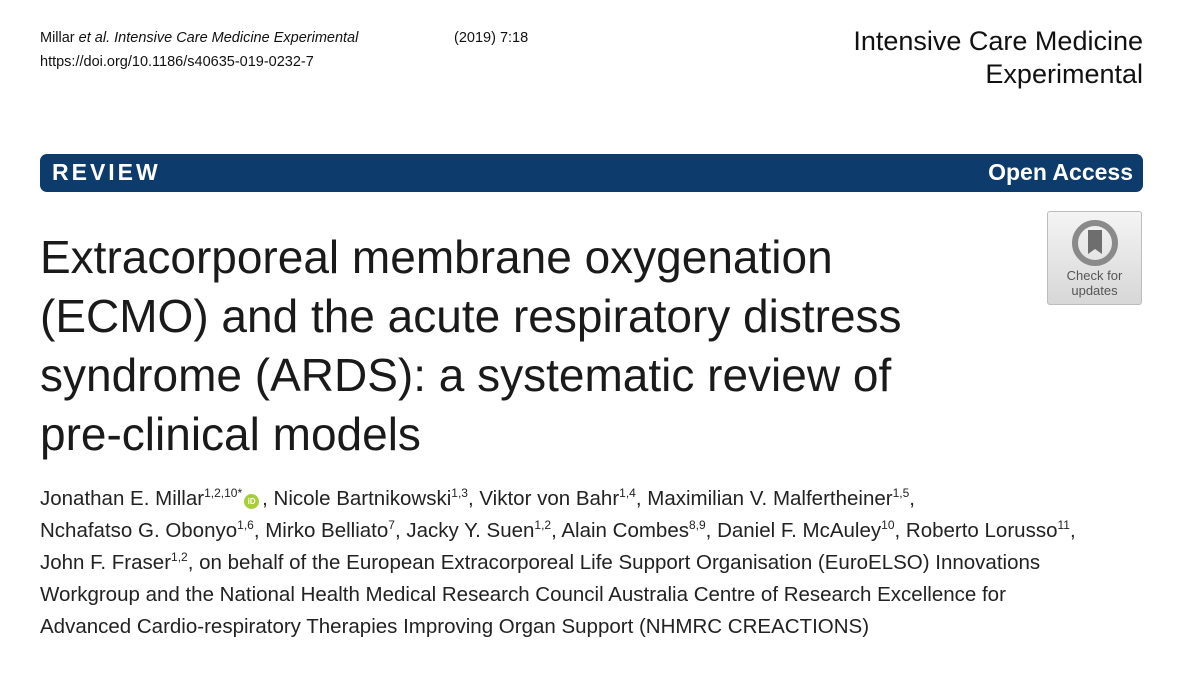  I want to click on author-affiliation: 7, so click(391, 525).